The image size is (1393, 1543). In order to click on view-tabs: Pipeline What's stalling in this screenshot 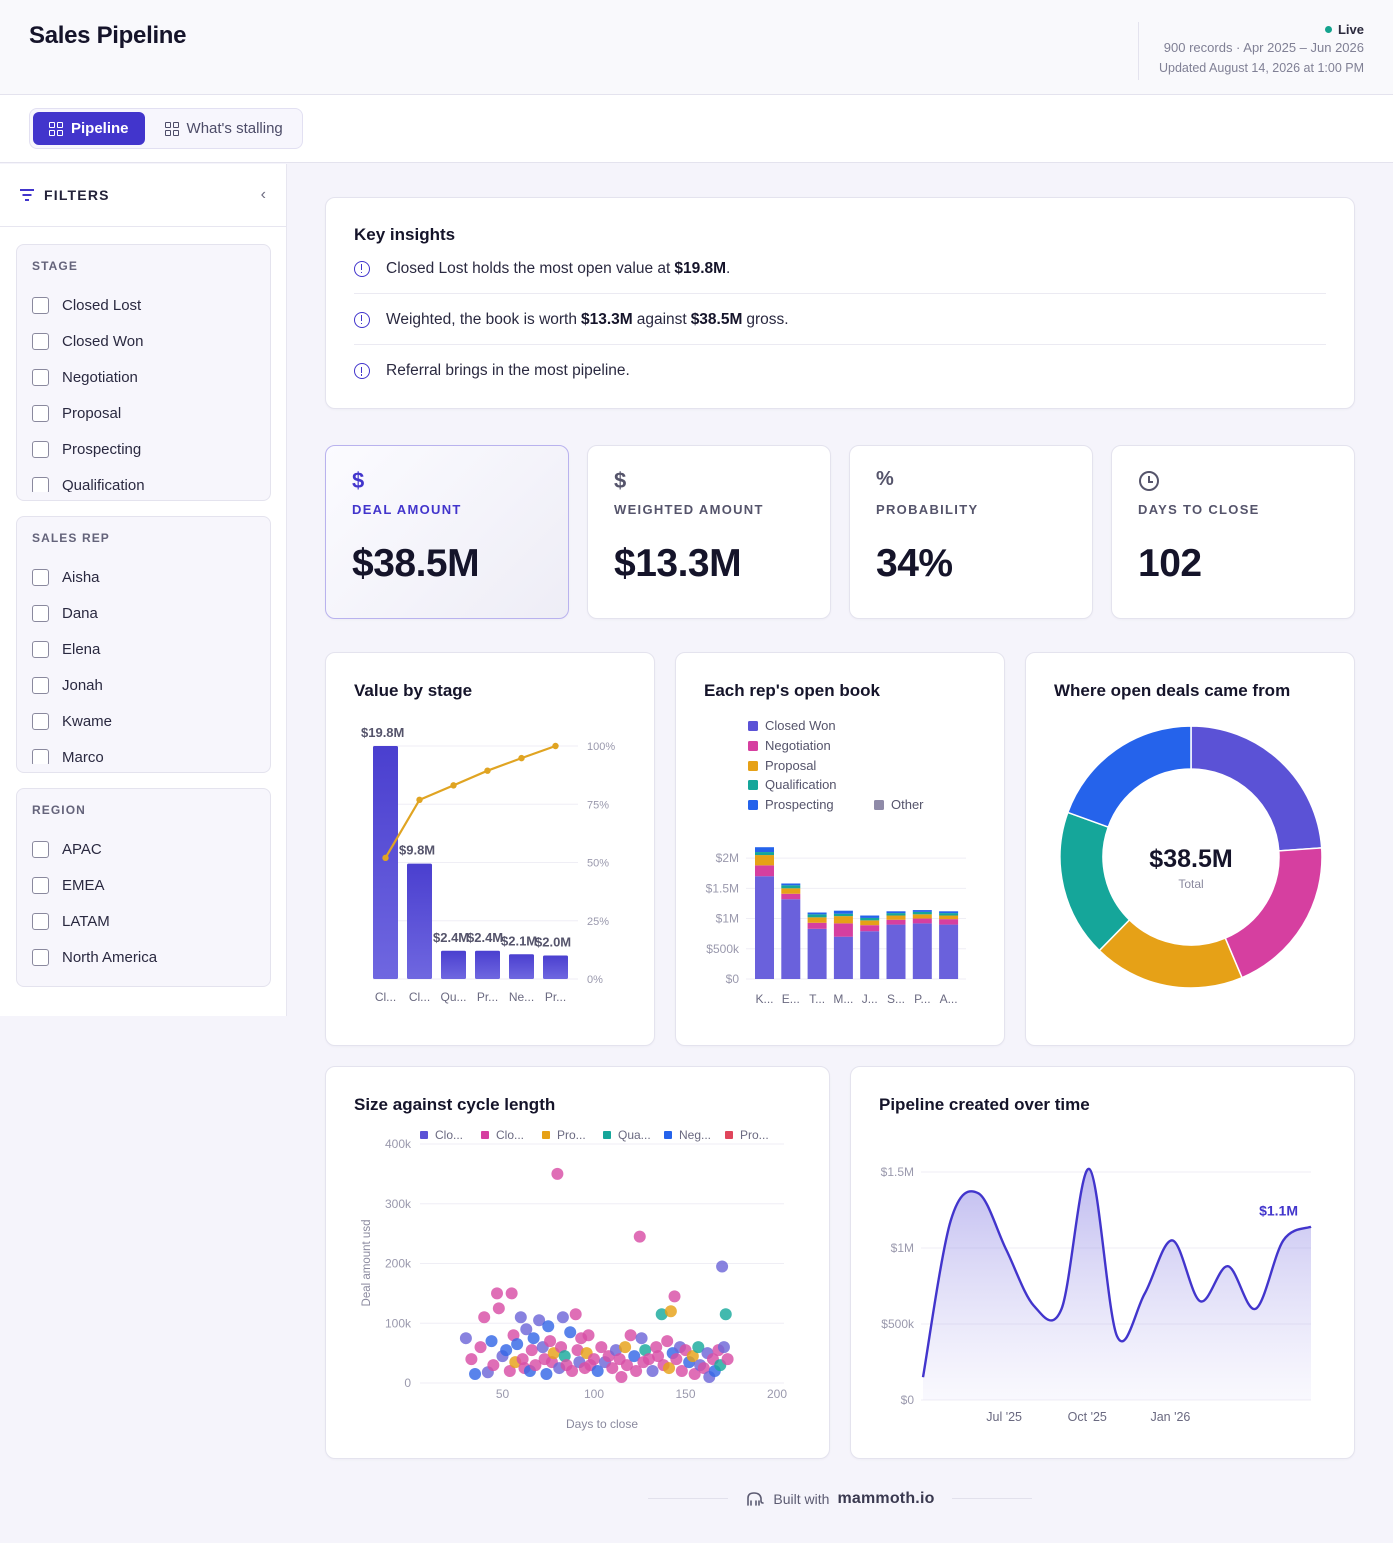, I will do `click(166, 128)`.